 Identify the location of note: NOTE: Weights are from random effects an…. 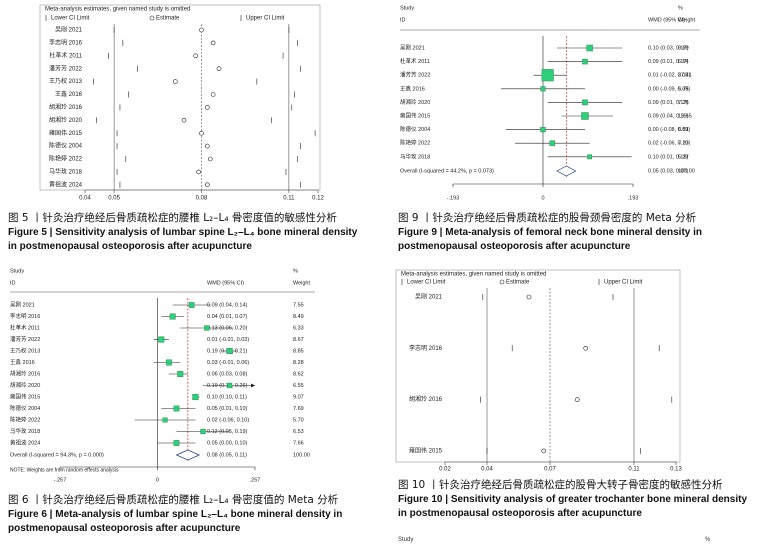
(64, 470).